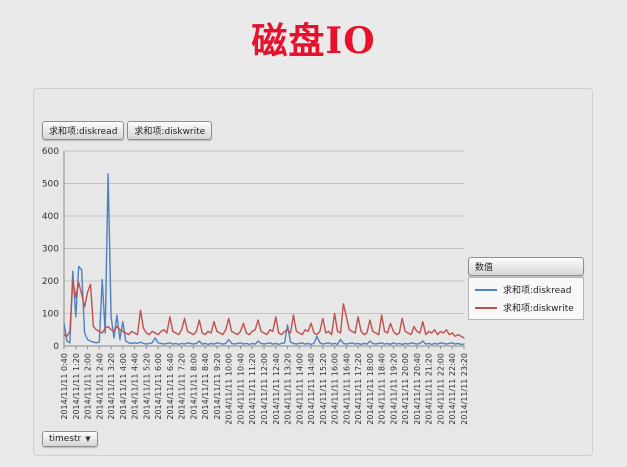 The image size is (627, 467). What do you see at coordinates (358, 389) in the screenshot?
I see `svg-text: 2014/11/11 17:20` at bounding box center [358, 389].